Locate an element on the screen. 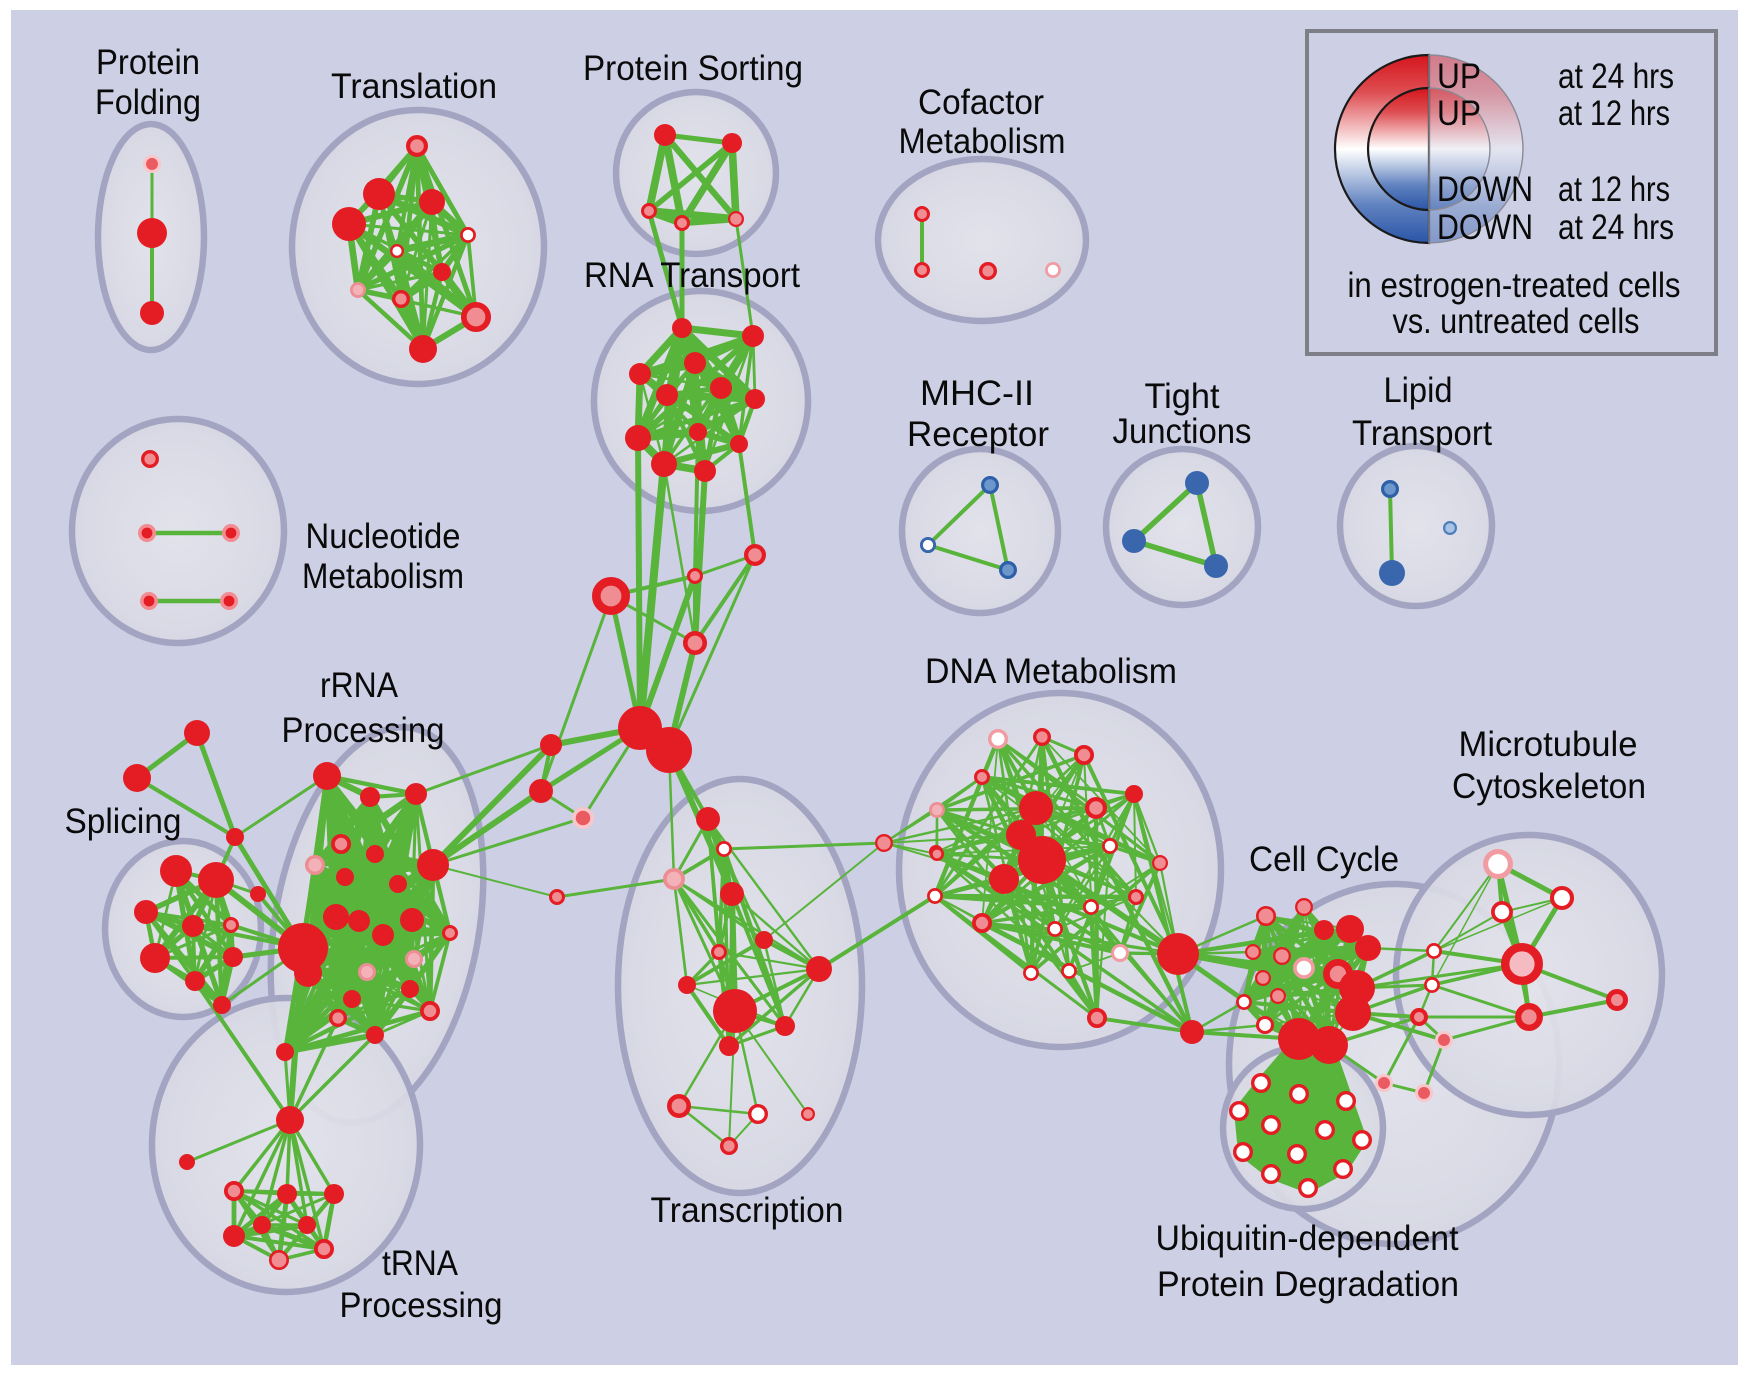 Image resolution: width=1750 pixels, height=1376 pixels. svg-text: tRNA is located at coordinates (420, 1263).